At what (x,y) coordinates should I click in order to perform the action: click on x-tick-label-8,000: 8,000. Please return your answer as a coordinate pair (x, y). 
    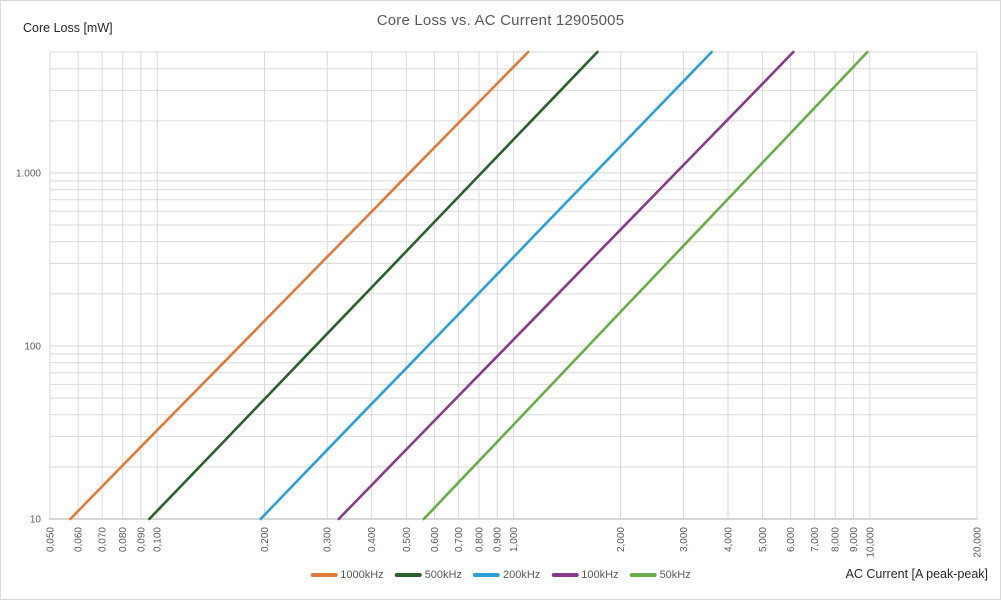
    Looking at the image, I should click on (836, 539).